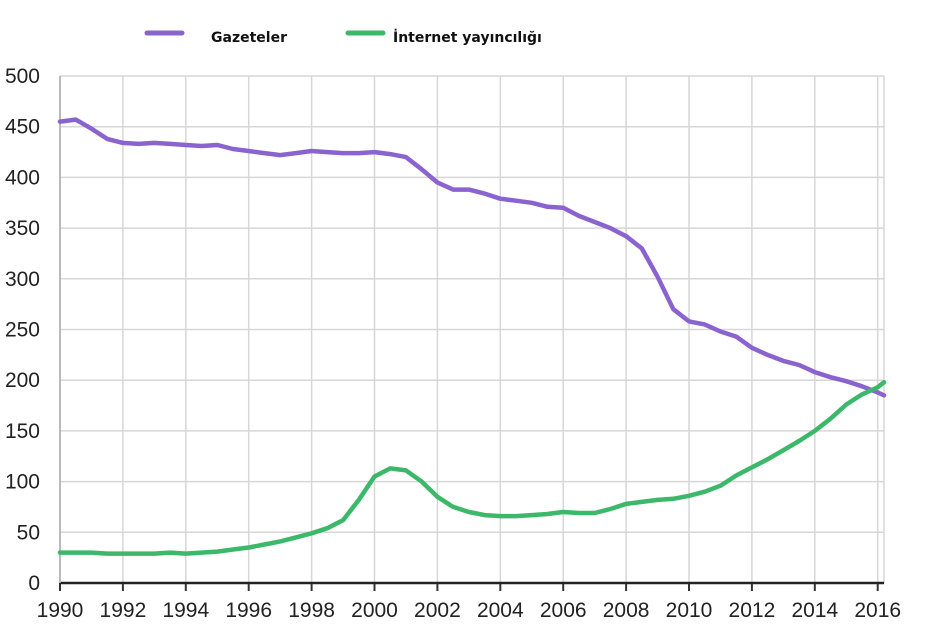 The image size is (946, 624). I want to click on y-tick-label: 50, so click(28, 532).